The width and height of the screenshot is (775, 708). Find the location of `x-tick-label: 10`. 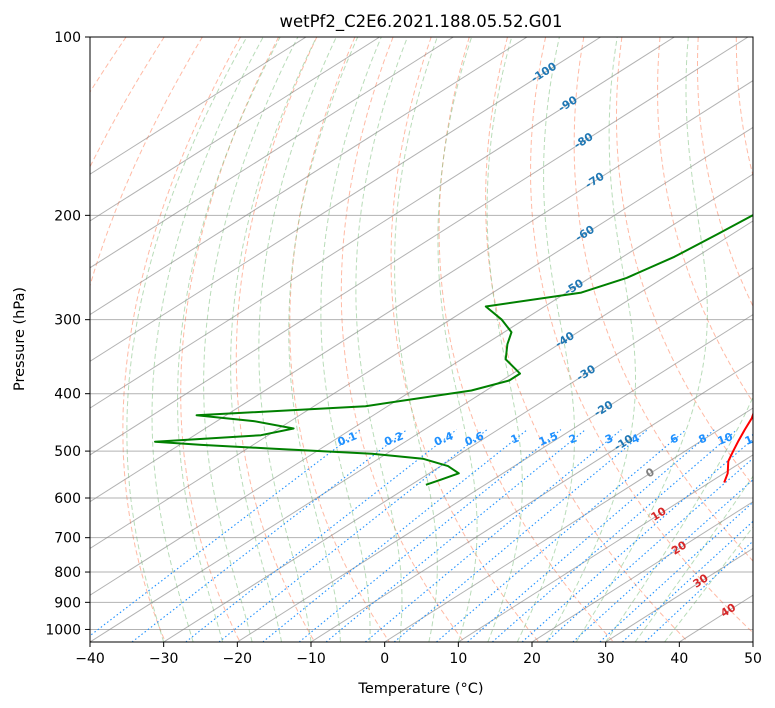

x-tick-label: 10 is located at coordinates (458, 659).